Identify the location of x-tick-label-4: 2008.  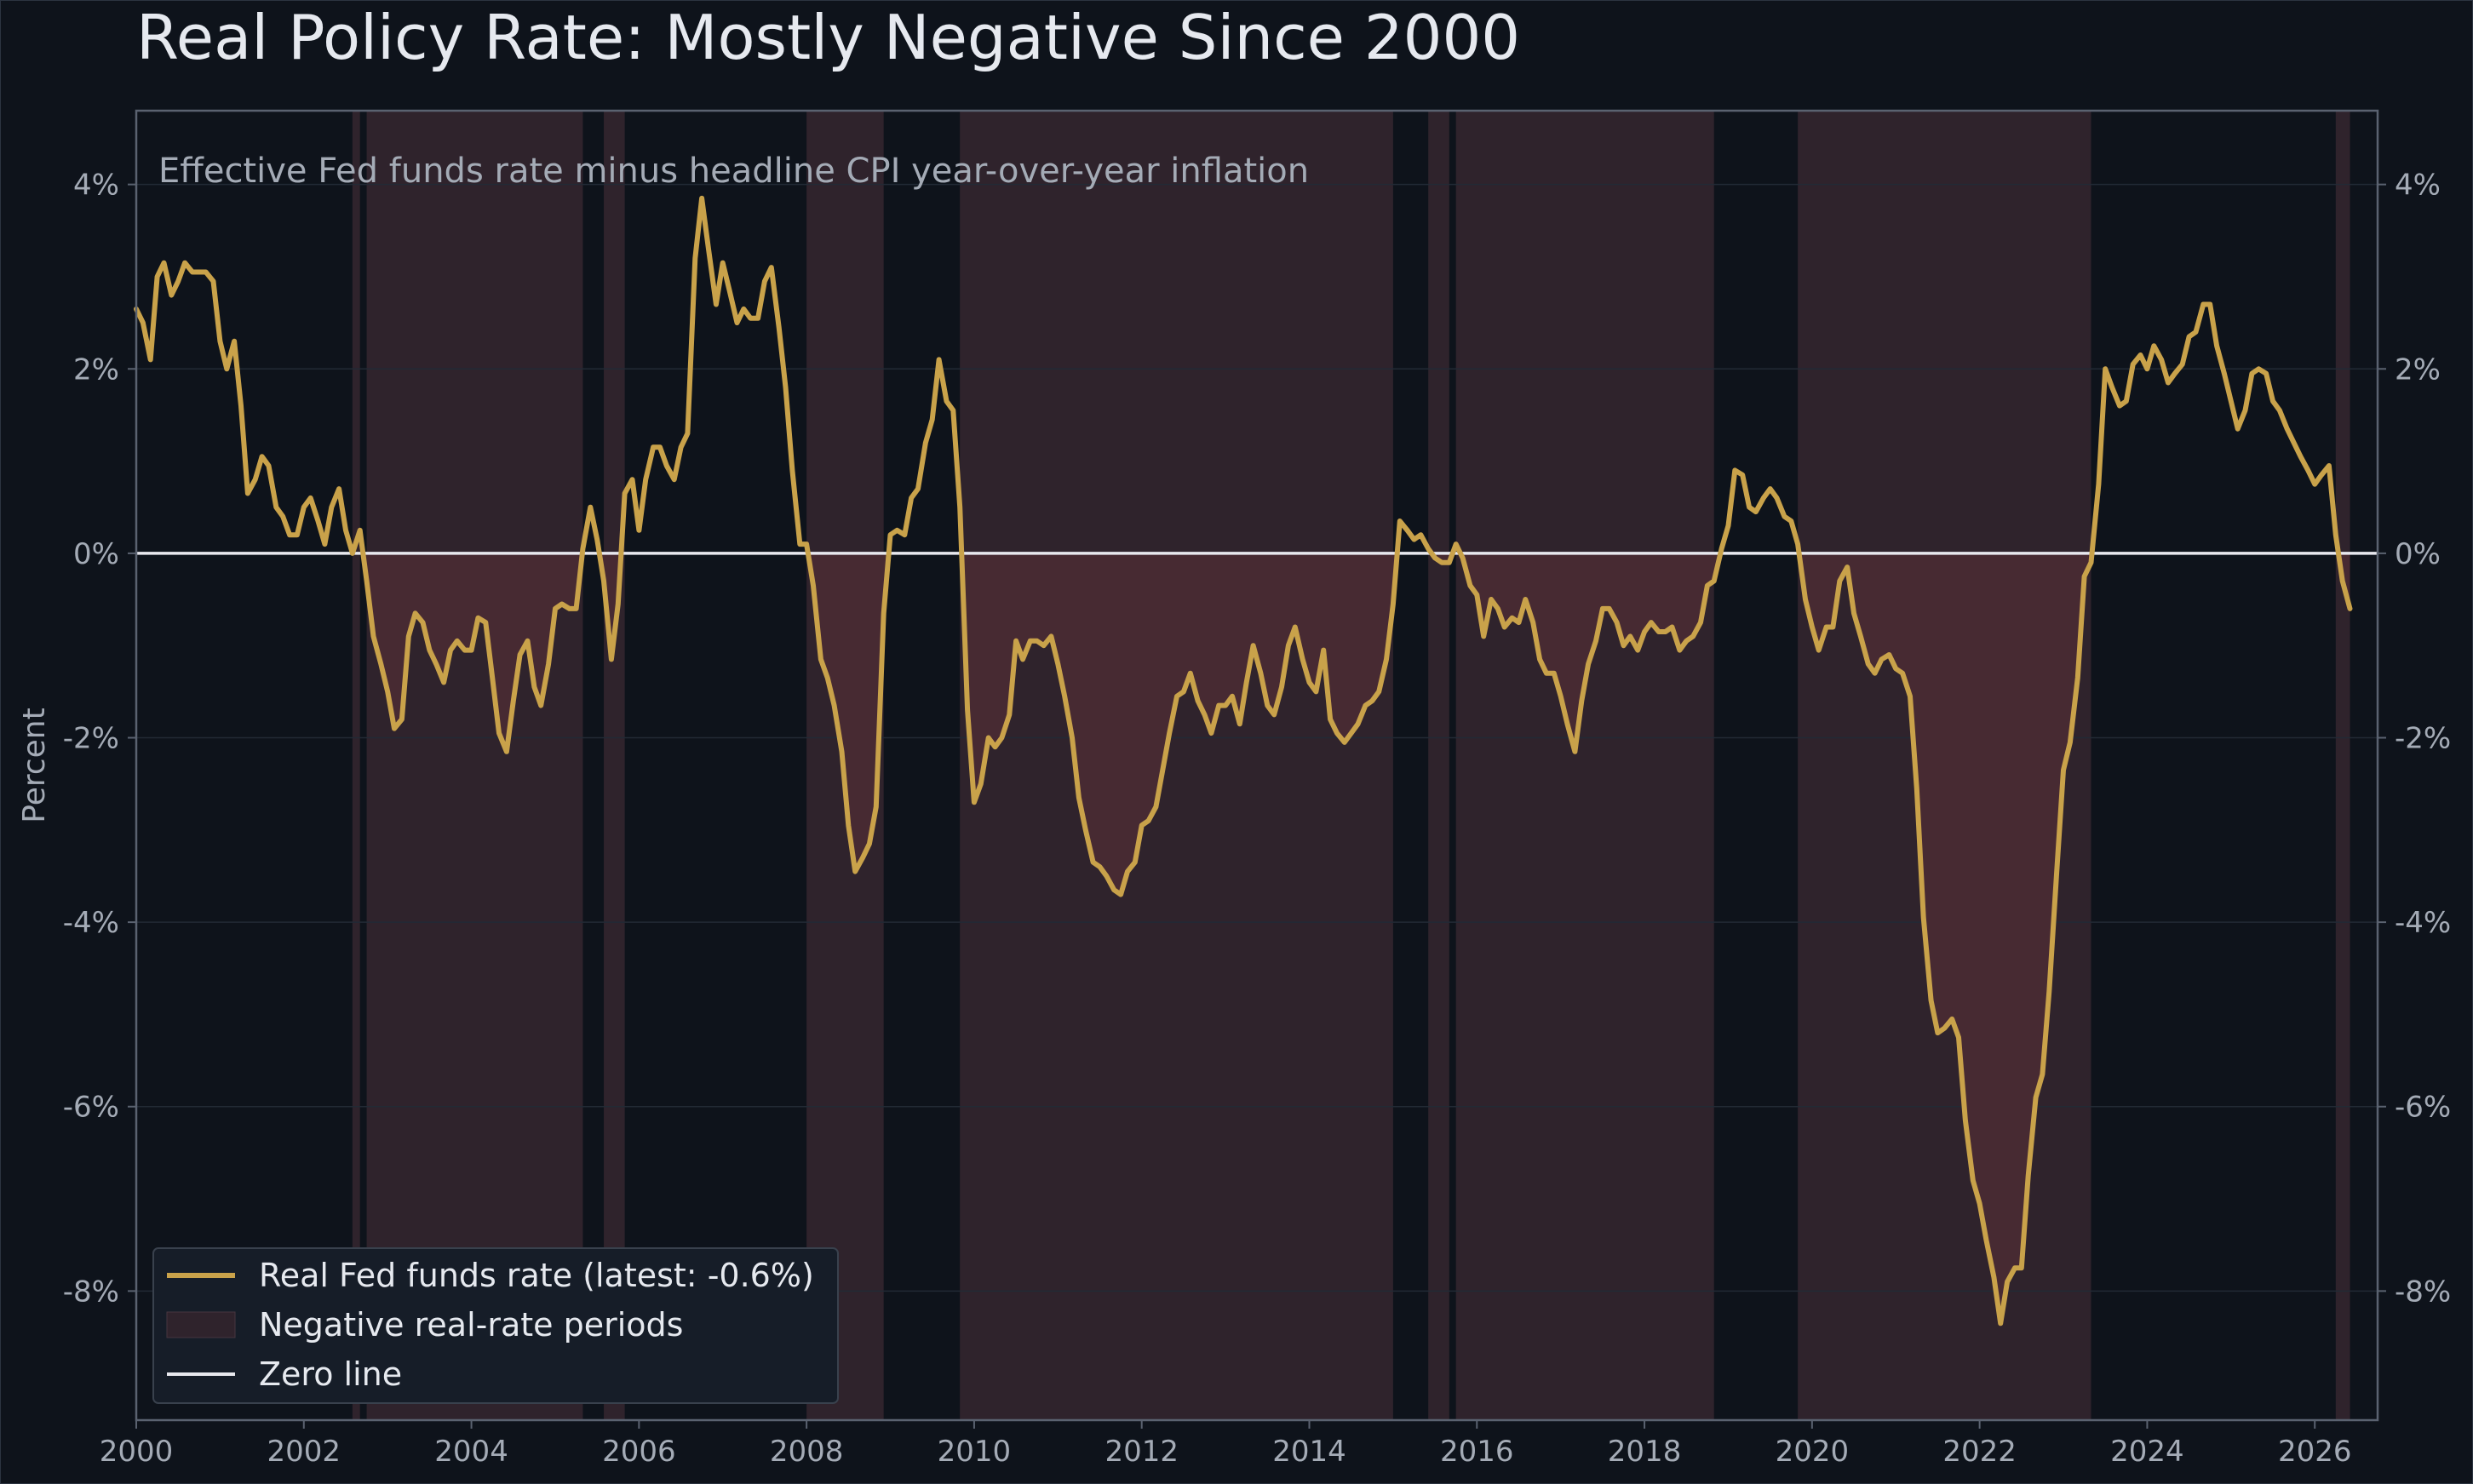
(807, 1452).